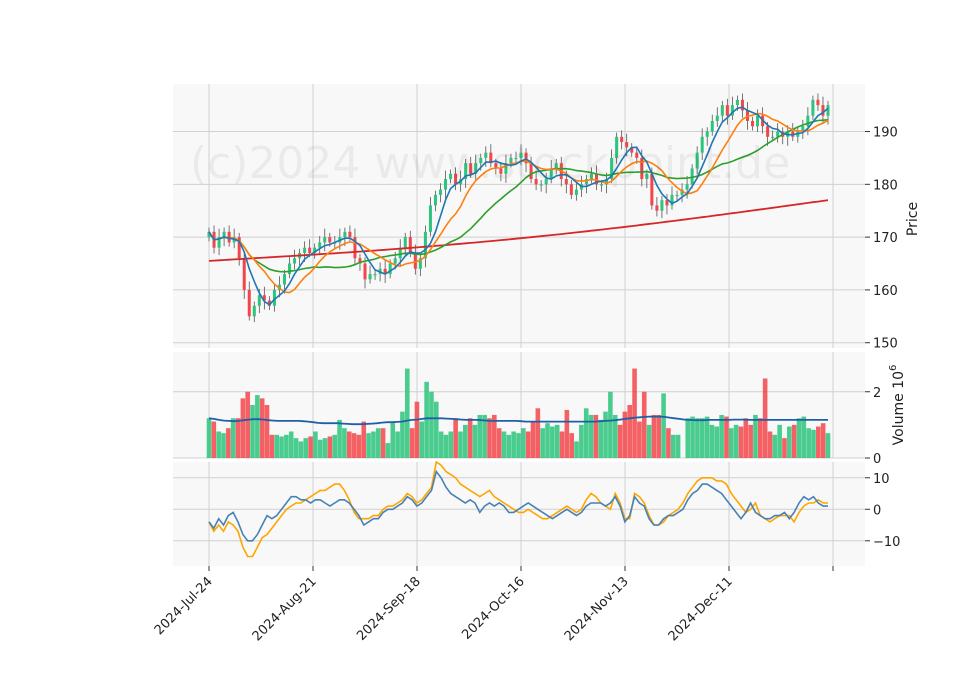 The height and width of the screenshot is (694, 960). What do you see at coordinates (184, 606) in the screenshot?
I see `x-tick-label: 2024-Jul-24` at bounding box center [184, 606].